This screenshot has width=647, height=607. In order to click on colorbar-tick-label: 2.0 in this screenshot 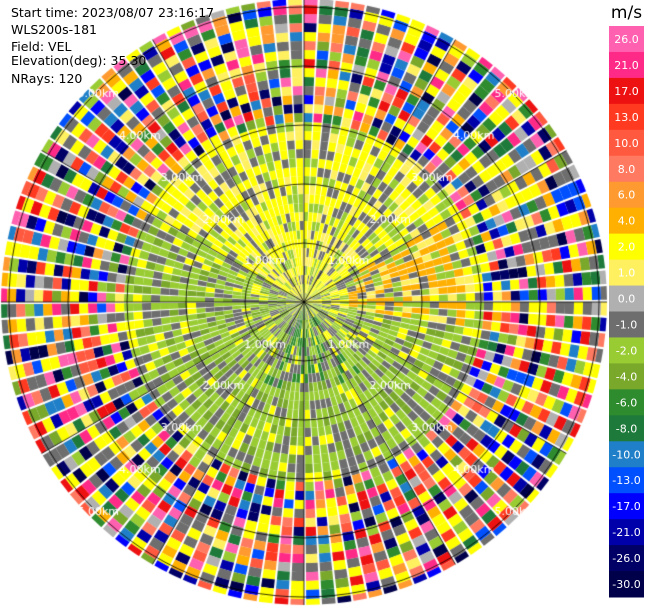, I will do `click(627, 247)`.